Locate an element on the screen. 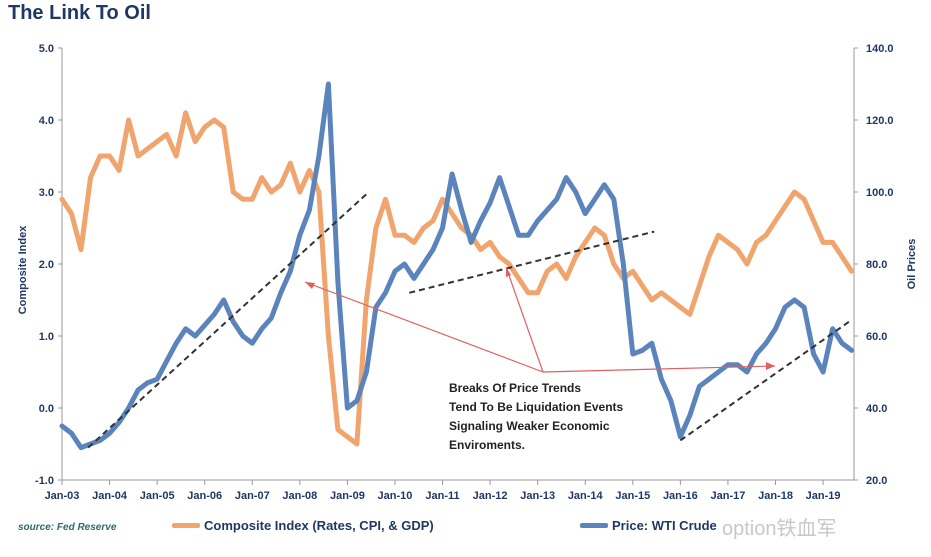  right-tick-label: 140.0 is located at coordinates (880, 49).